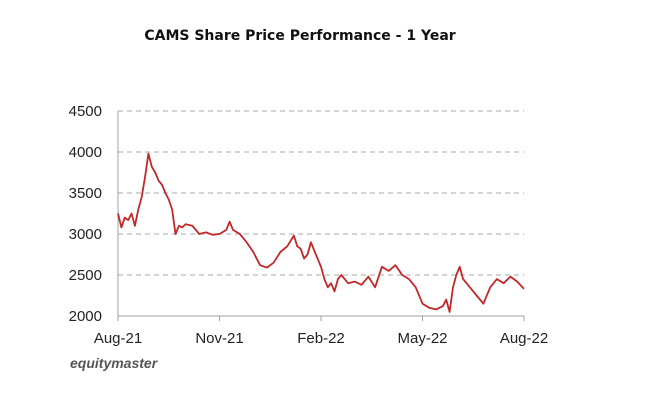 The height and width of the screenshot is (400, 650). Describe the element at coordinates (219, 338) in the screenshot. I see `x-tick-label: Nov-21` at that location.